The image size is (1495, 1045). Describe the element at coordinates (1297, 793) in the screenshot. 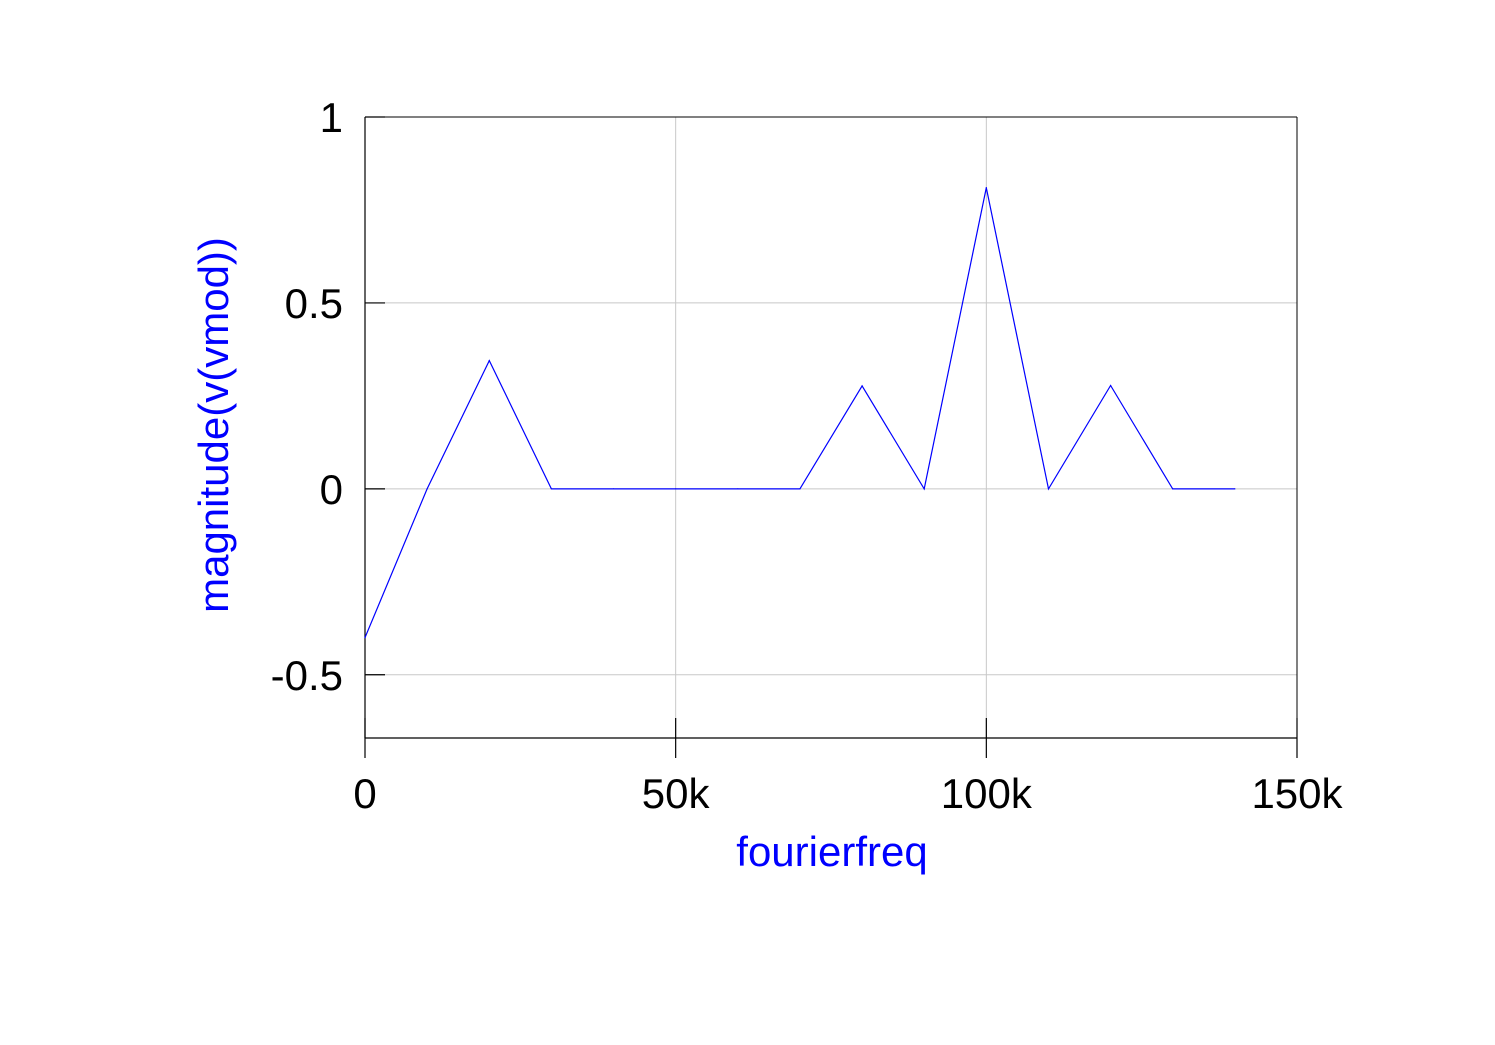

I see `x-tick-label: 150k` at that location.